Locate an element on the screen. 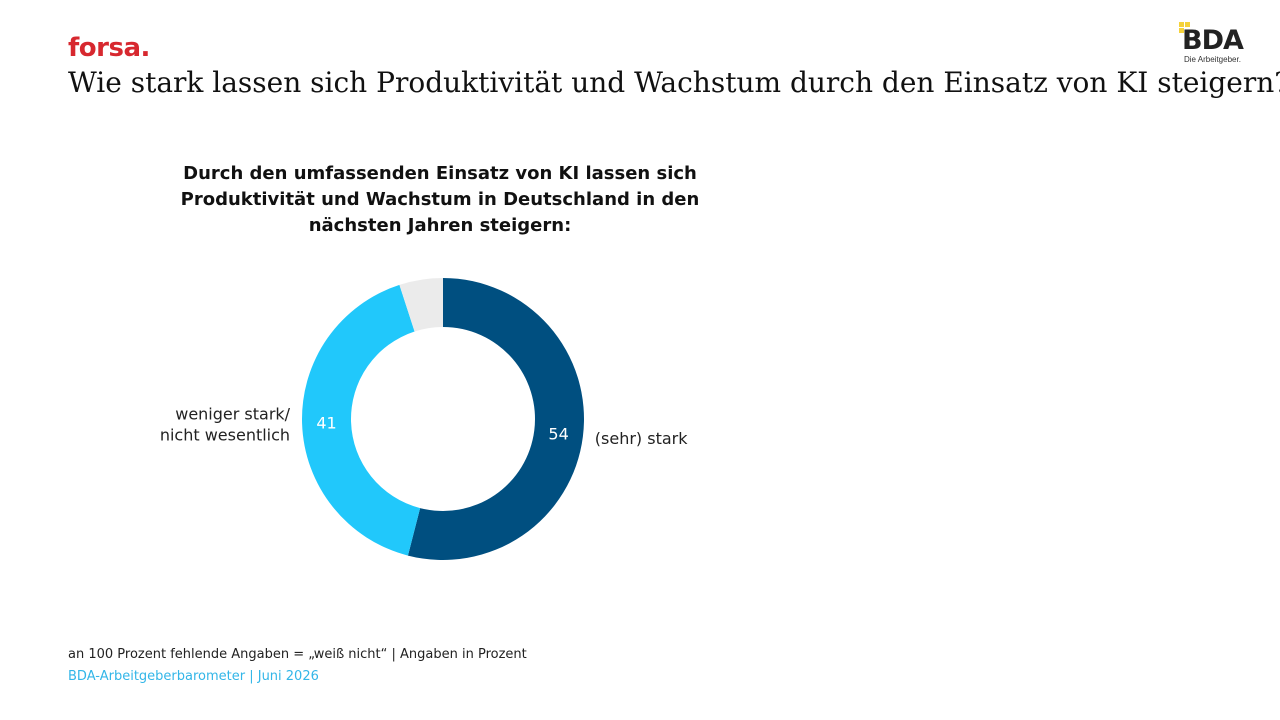 This screenshot has height=720, width=1280. slice-value-label: 41 is located at coordinates (326, 423).